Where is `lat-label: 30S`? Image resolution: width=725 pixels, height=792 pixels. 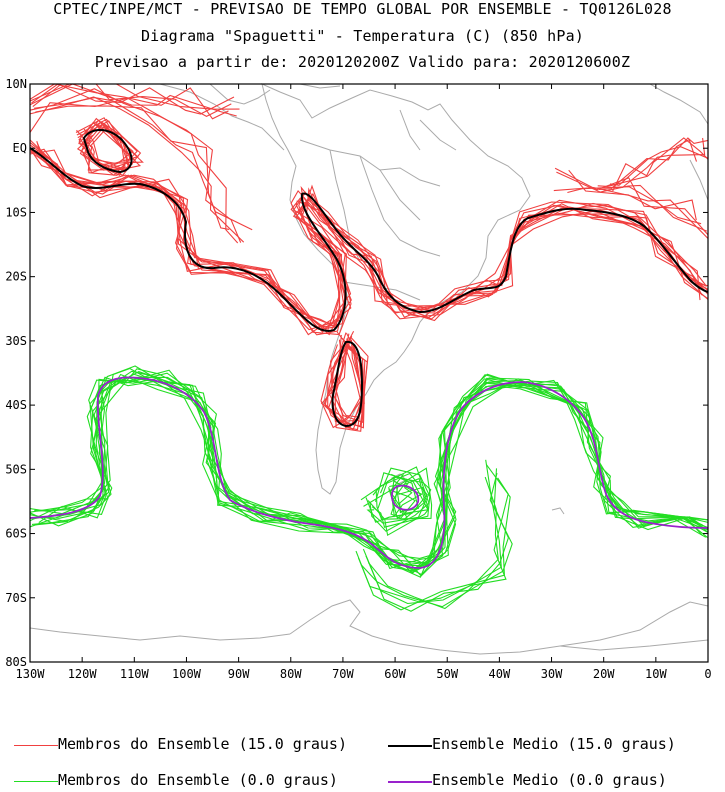 lat-label: 30S is located at coordinates (16, 341).